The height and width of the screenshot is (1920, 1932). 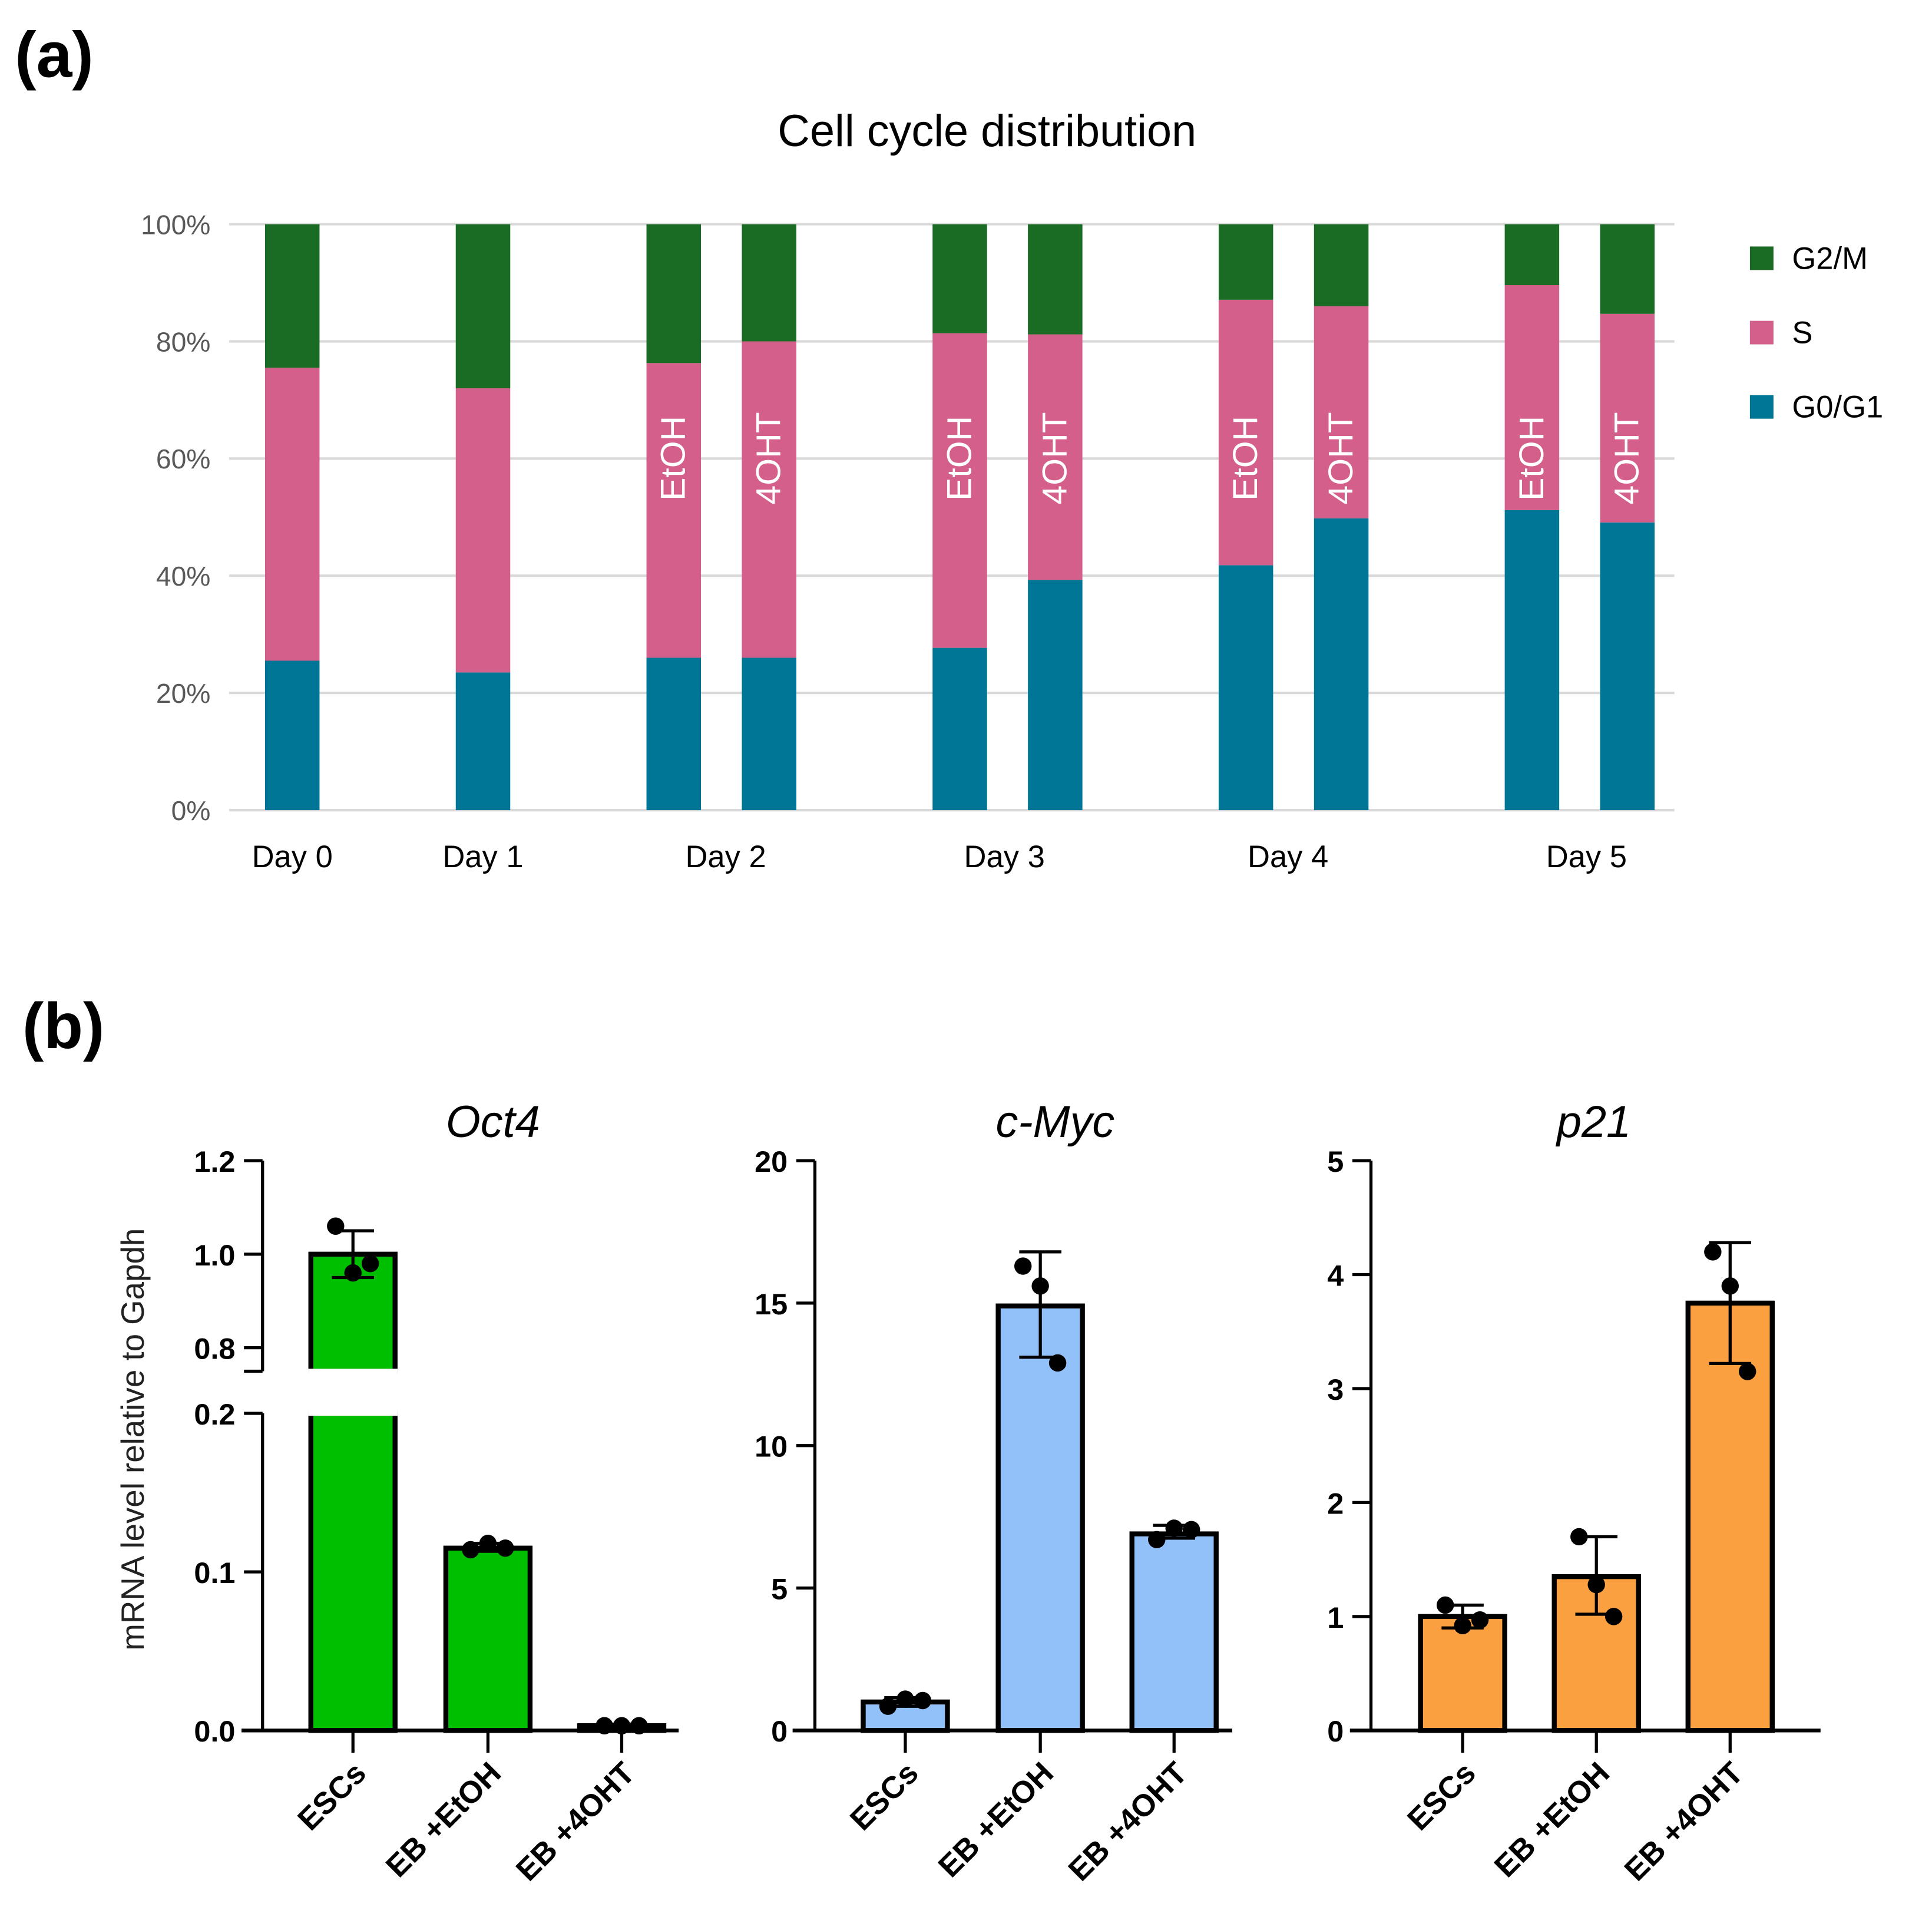 What do you see at coordinates (214, 1414) in the screenshot?
I see `y-tick-label: 0.2` at bounding box center [214, 1414].